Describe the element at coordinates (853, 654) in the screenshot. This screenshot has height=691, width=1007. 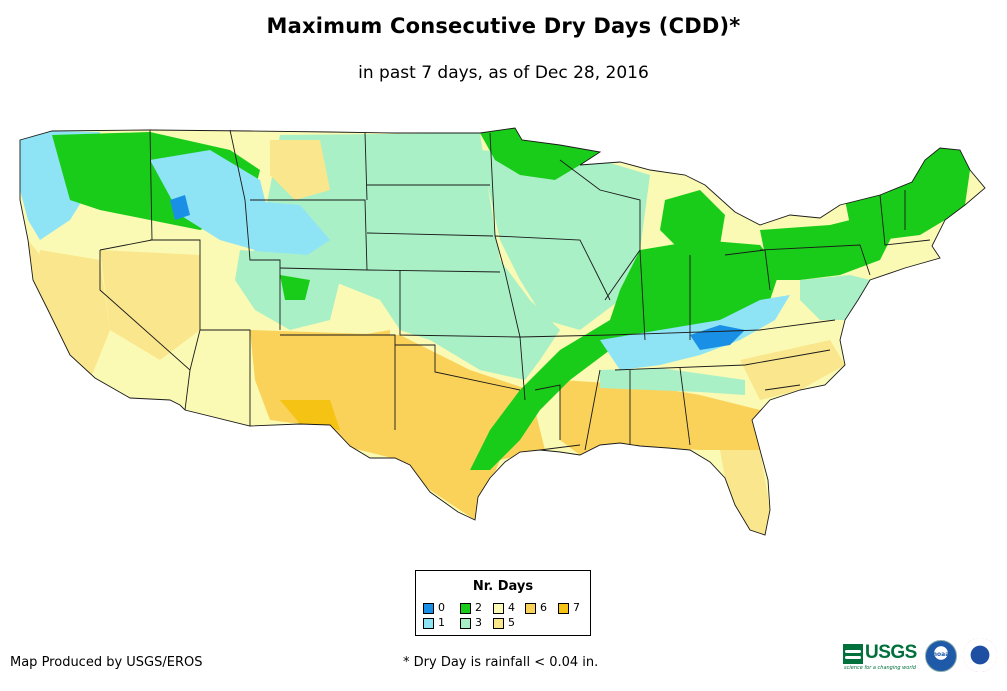
I see `usgs-wave-icon` at that location.